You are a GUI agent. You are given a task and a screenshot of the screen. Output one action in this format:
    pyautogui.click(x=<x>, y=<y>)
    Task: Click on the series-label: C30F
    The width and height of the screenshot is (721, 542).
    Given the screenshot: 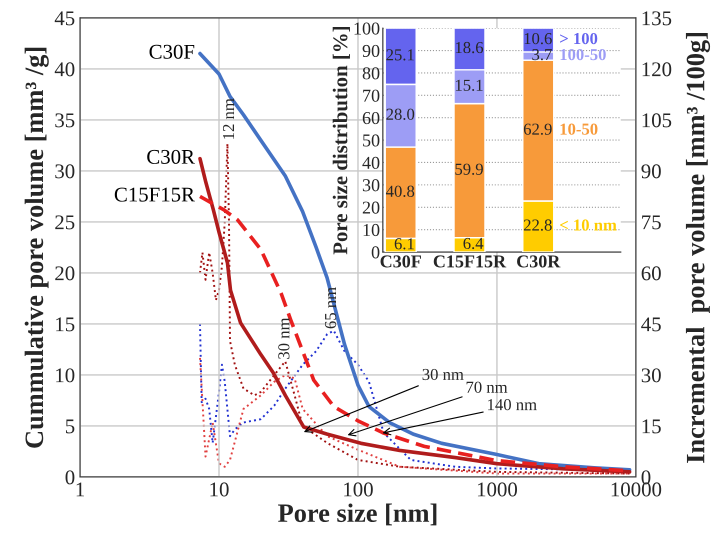 What is the action you would take?
    pyautogui.click(x=172, y=51)
    